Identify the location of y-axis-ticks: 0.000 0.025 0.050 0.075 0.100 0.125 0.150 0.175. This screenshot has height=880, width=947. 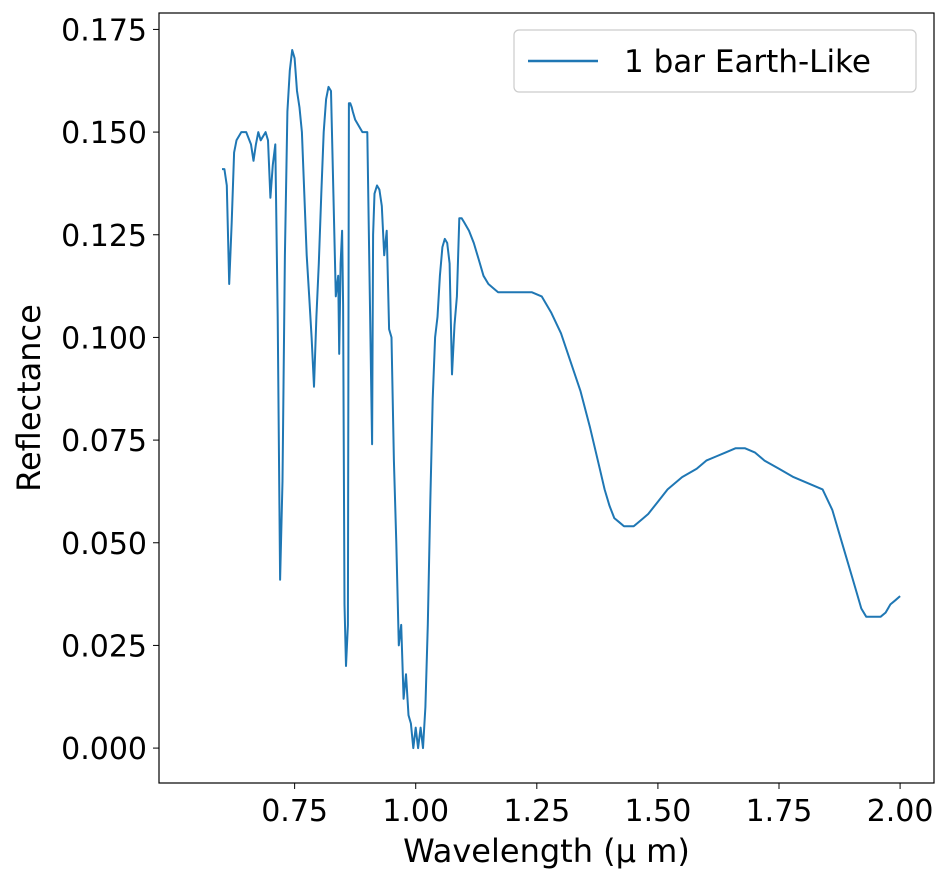
(110, 390).